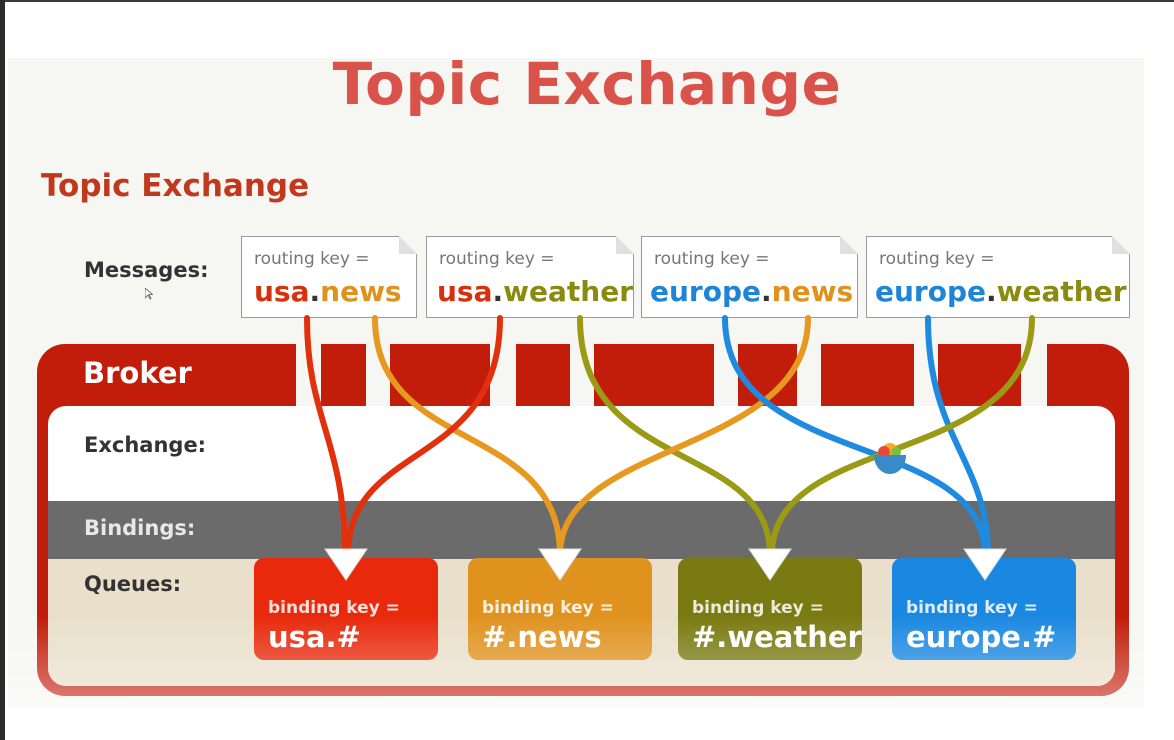  What do you see at coordinates (146, 270) in the screenshot?
I see `messages-label: Messages:` at bounding box center [146, 270].